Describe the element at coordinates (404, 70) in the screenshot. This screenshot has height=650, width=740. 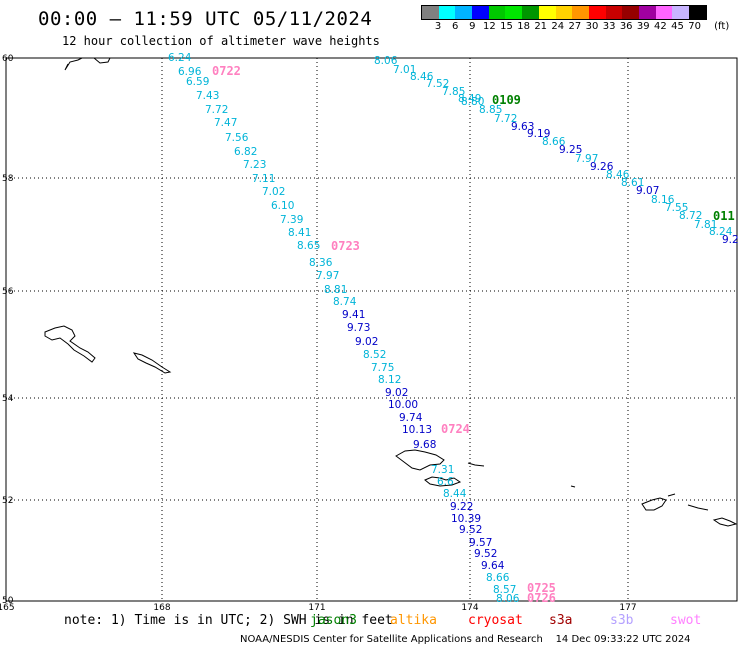
I see `wave-height-label: 7.01` at that location.